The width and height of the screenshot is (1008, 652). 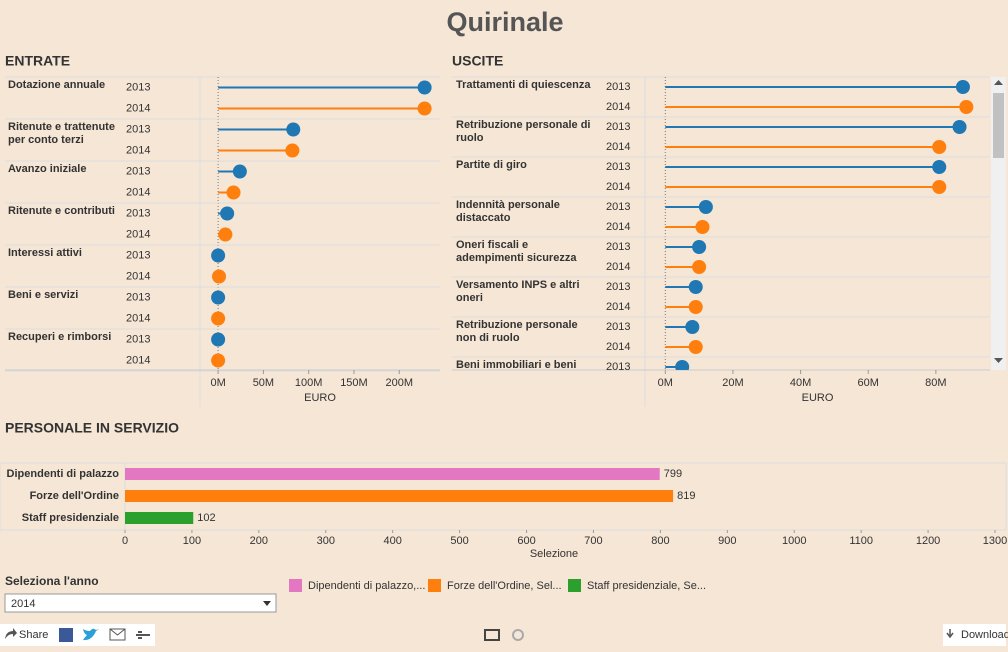 I want to click on category-label: Beni immobiliari e beni, so click(x=516, y=365).